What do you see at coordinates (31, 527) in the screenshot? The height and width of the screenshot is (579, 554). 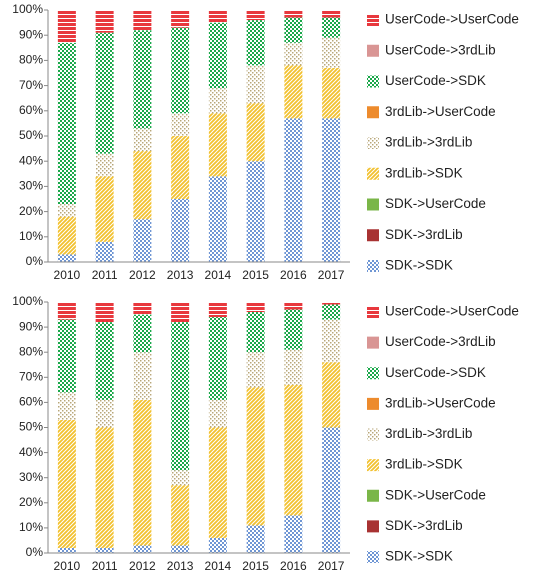 I see `y-tick-label: 10%` at bounding box center [31, 527].